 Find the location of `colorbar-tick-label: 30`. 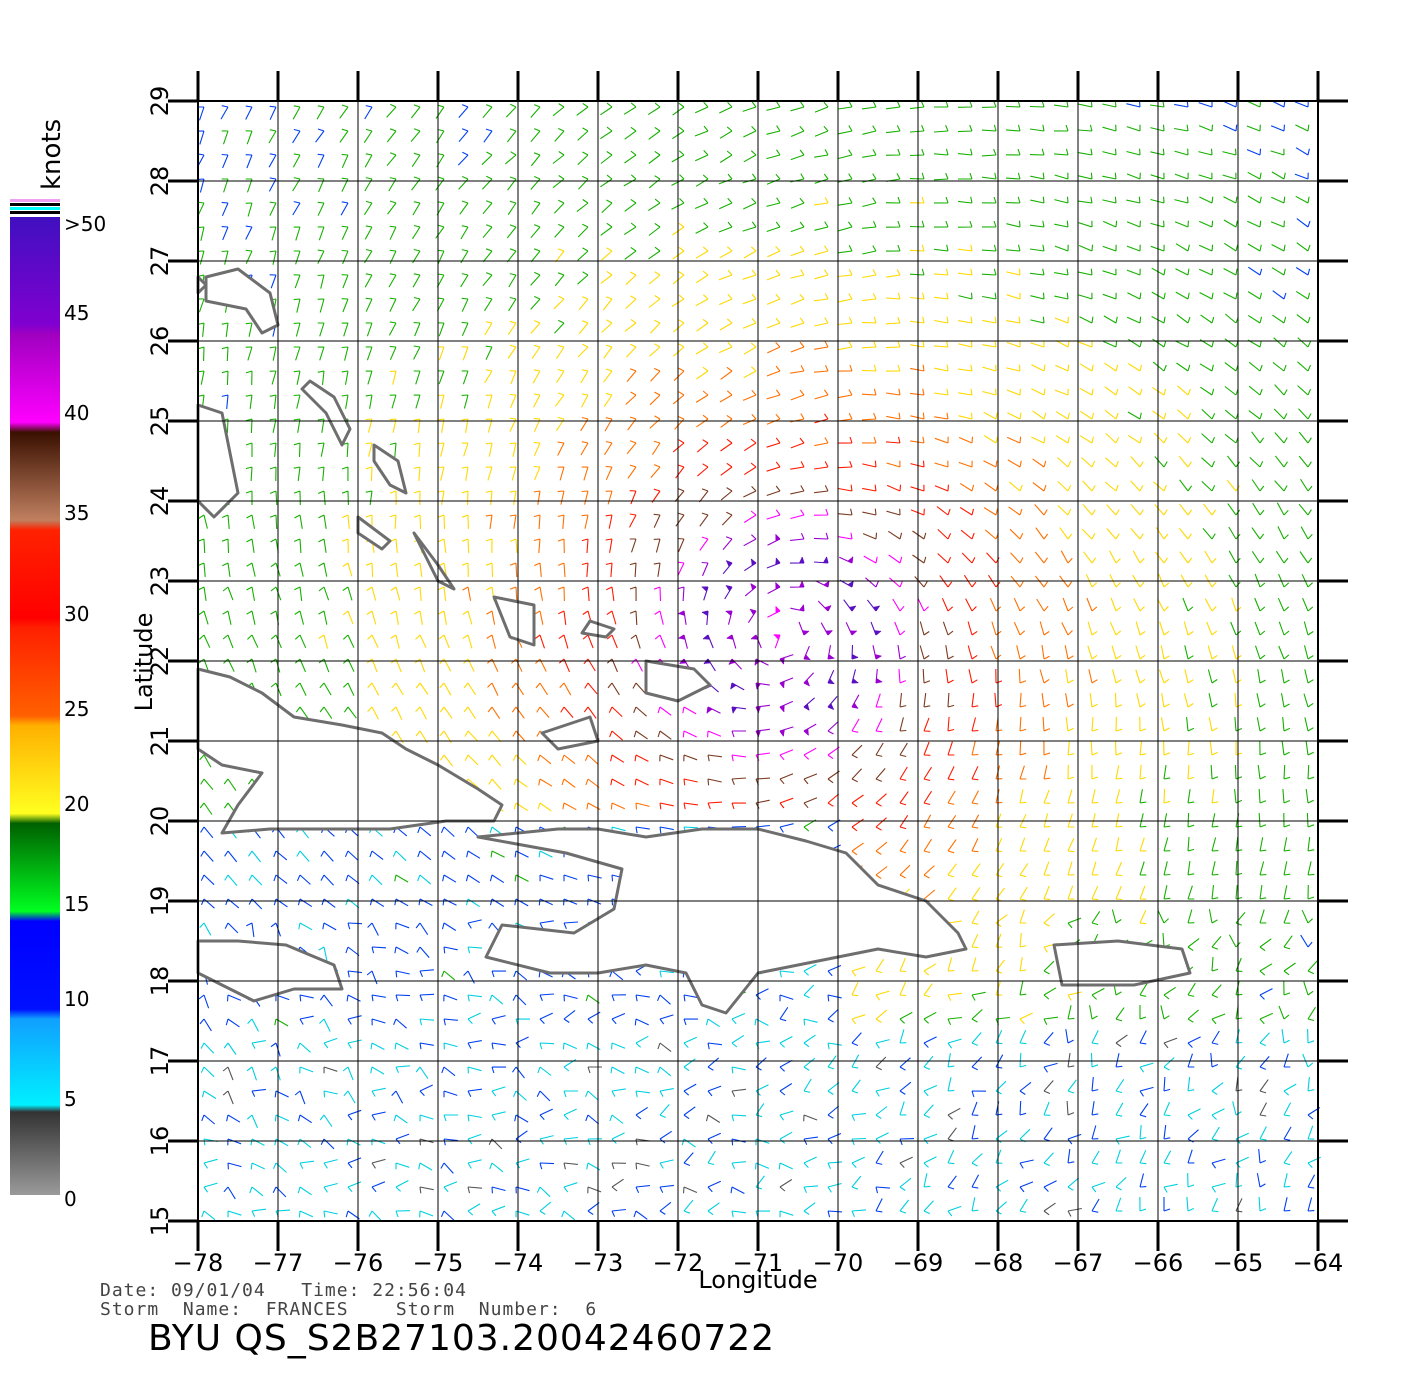

colorbar-tick-label: 30 is located at coordinates (76, 614).